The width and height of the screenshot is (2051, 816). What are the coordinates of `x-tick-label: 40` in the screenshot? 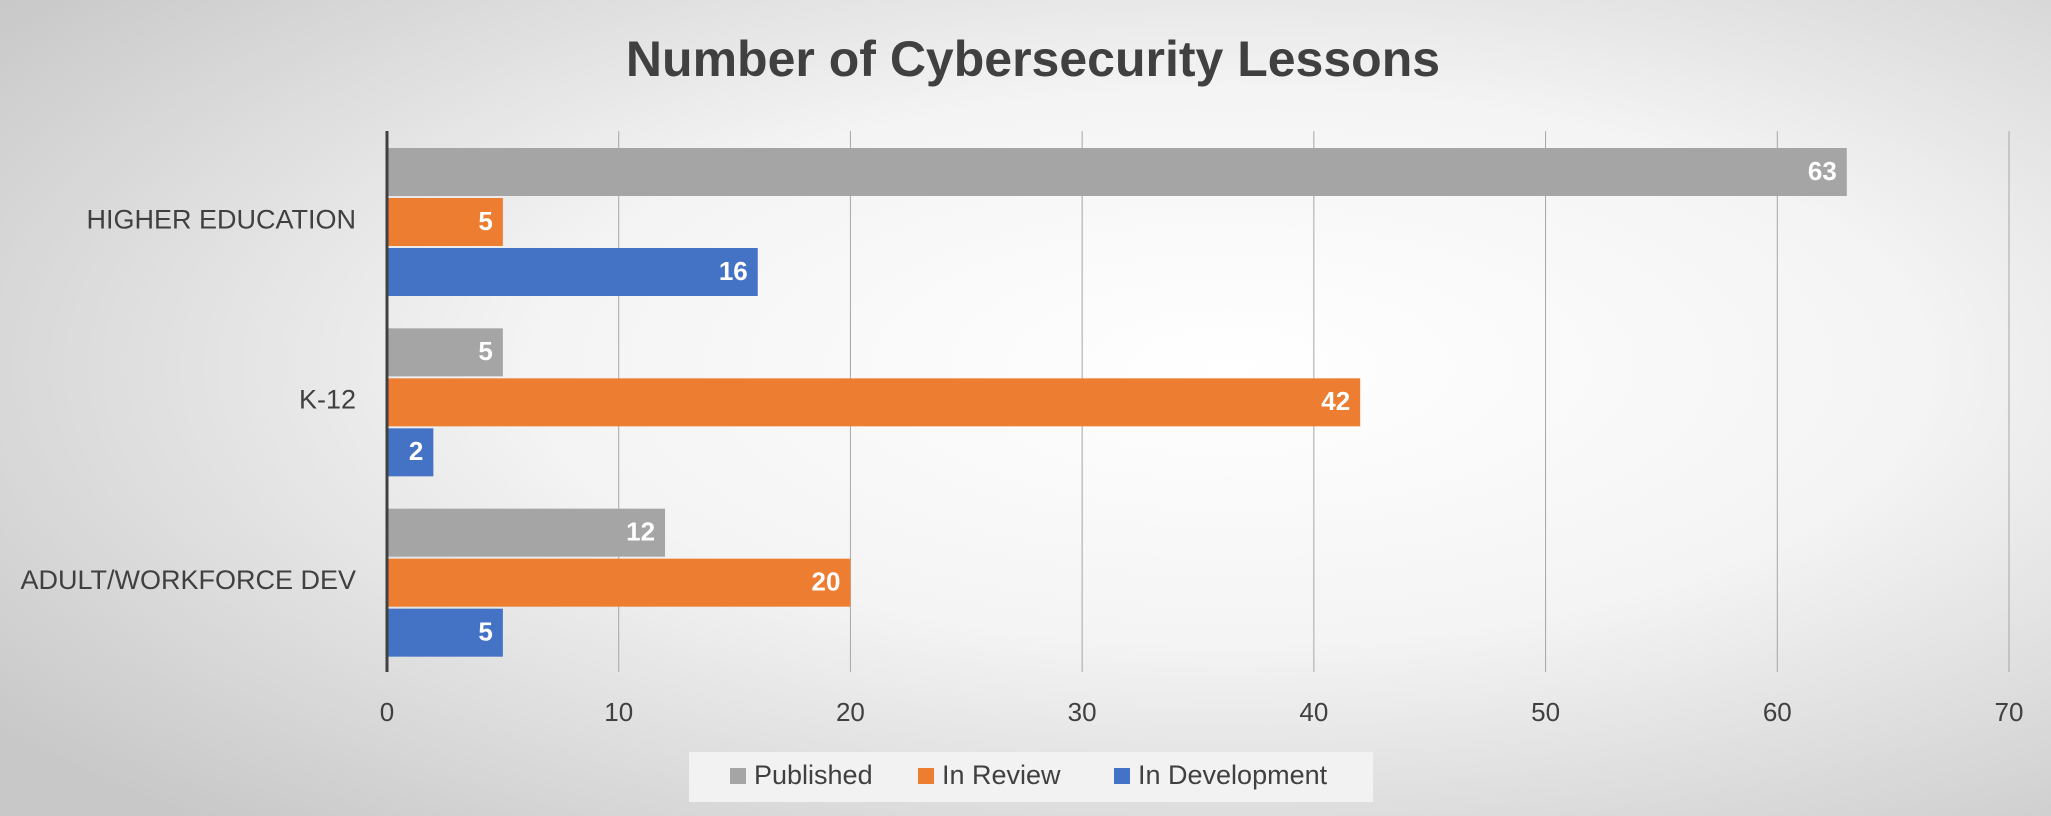 It's located at (1313, 712).